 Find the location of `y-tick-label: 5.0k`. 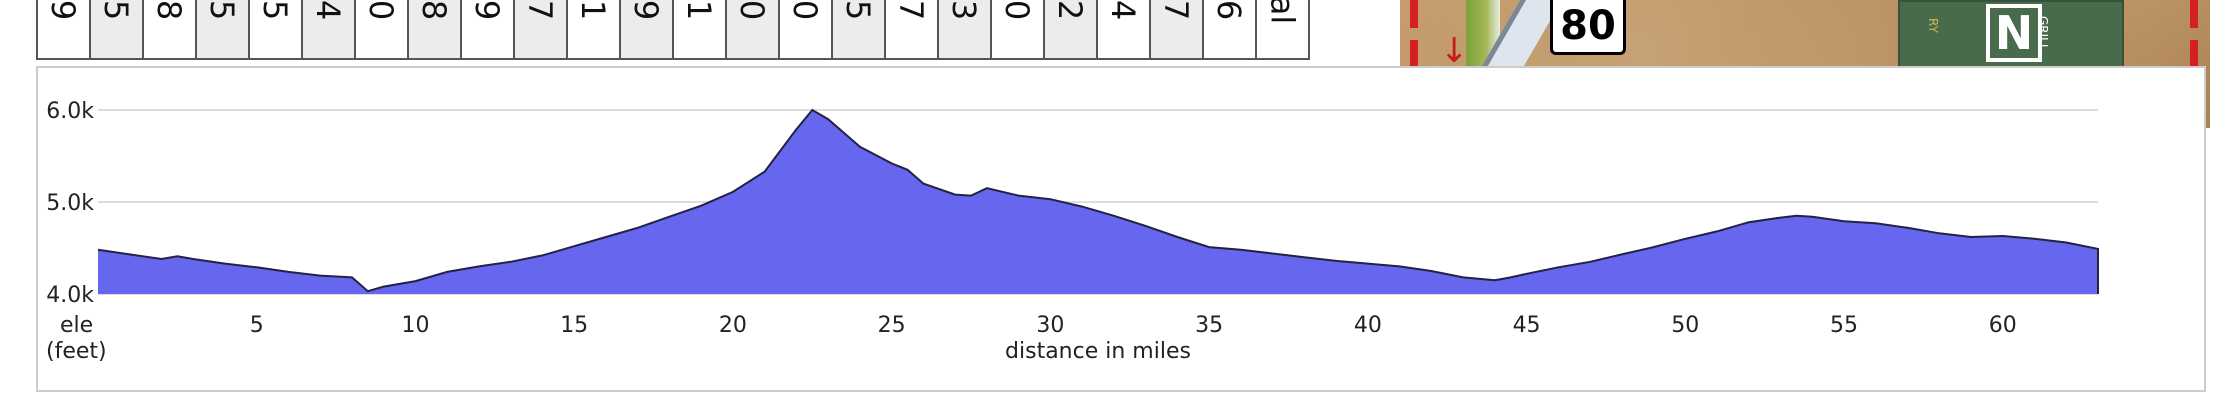

y-tick-label: 5.0k is located at coordinates (70, 203).